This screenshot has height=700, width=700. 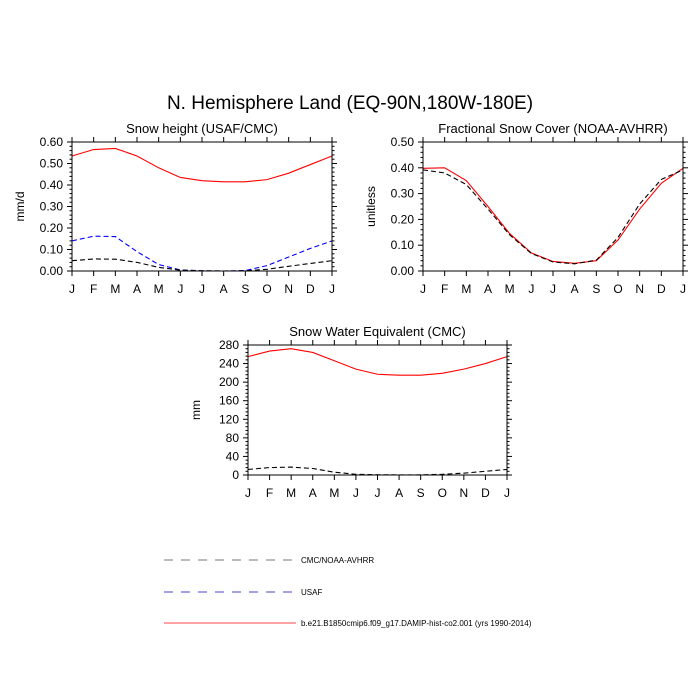 What do you see at coordinates (229, 382) in the screenshot?
I see `y-tick-label: 200` at bounding box center [229, 382].